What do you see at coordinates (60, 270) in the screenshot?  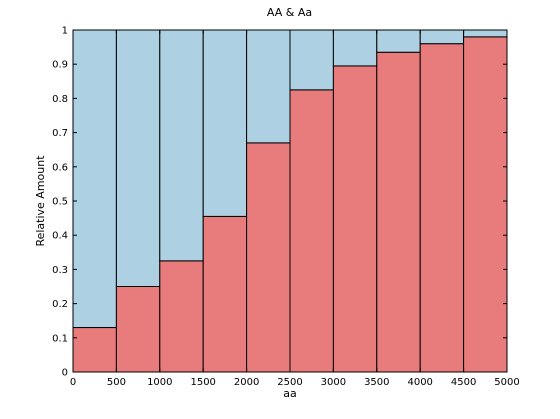 I see `y-tick-label: 0.3` at bounding box center [60, 270].